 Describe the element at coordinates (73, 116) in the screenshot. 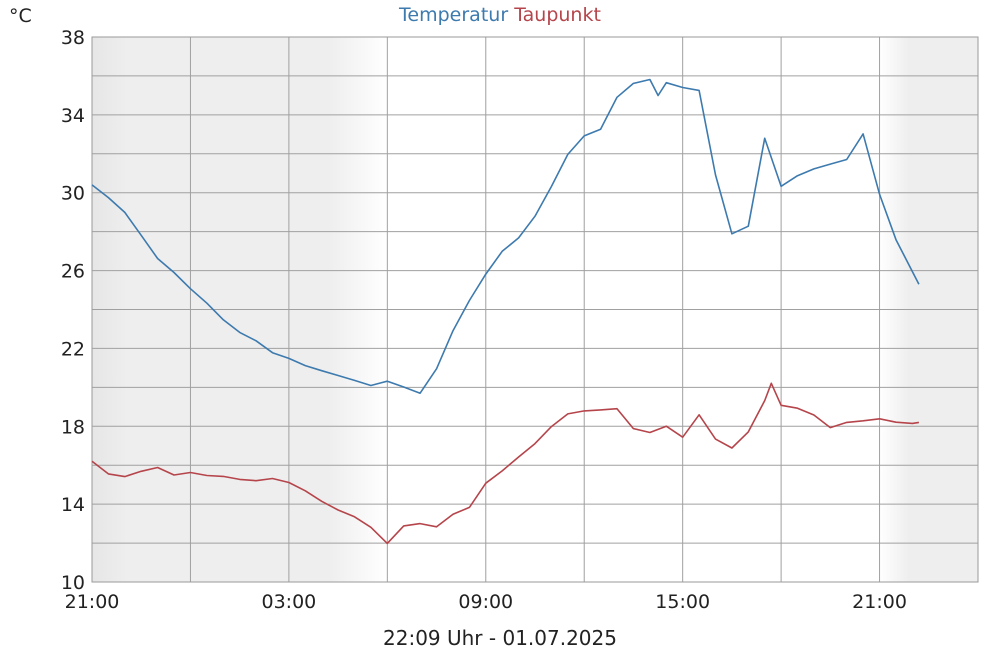

I see `y-tick-label: 34` at that location.